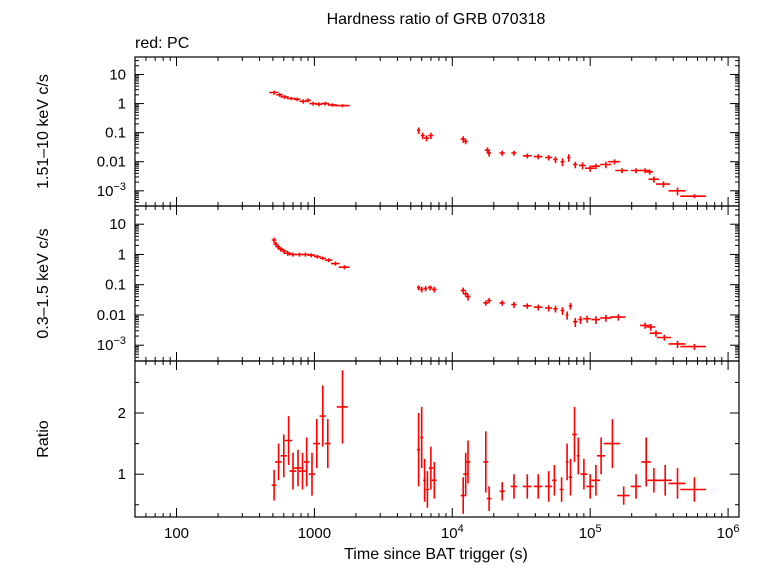  What do you see at coordinates (43, 283) in the screenshot?
I see `y-axis-label-soft: 0.3–1.5 keV c/s` at bounding box center [43, 283].